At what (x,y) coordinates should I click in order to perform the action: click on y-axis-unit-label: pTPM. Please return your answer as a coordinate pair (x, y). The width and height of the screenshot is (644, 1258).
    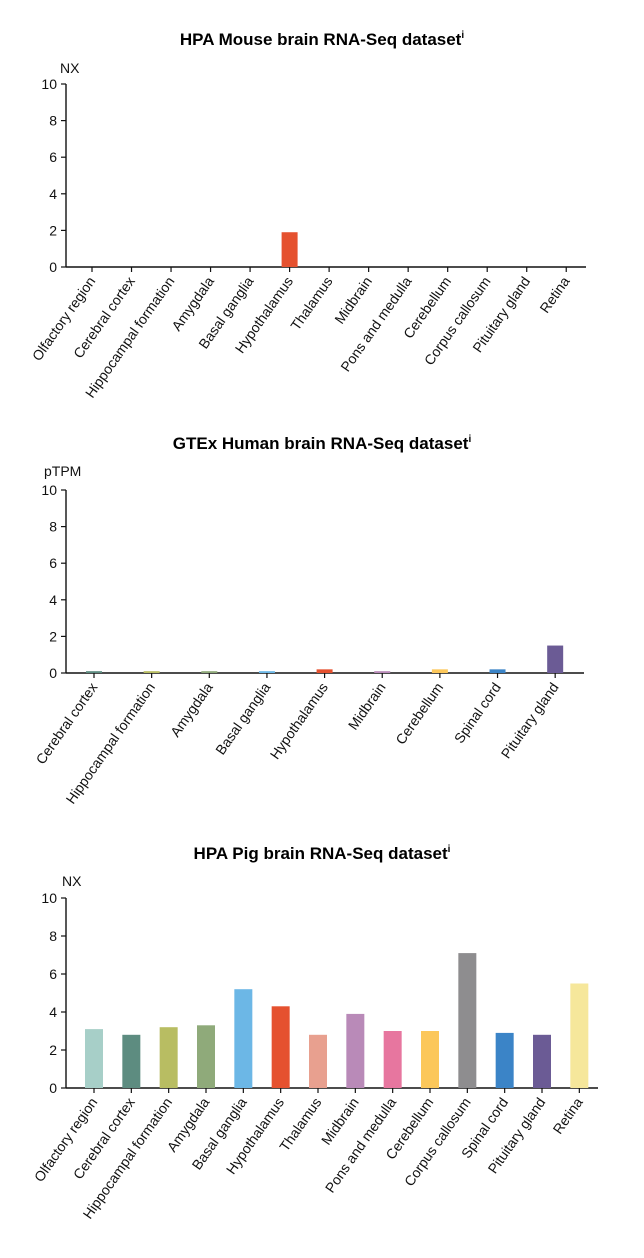
    Looking at the image, I should click on (62, 471).